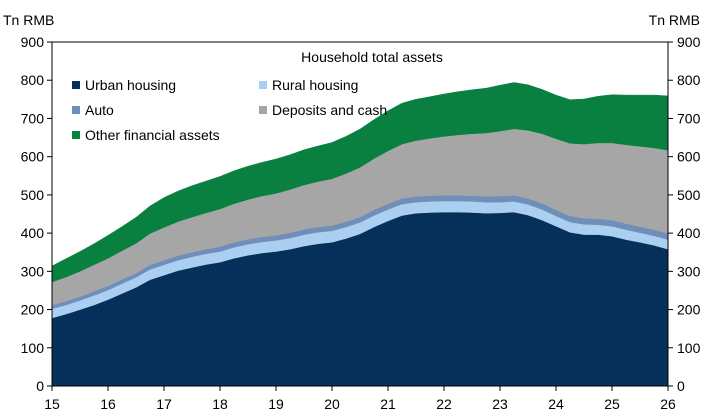 The image size is (715, 420). What do you see at coordinates (33, 157) in the screenshot?
I see `left-y-tick-label: 600` at bounding box center [33, 157].